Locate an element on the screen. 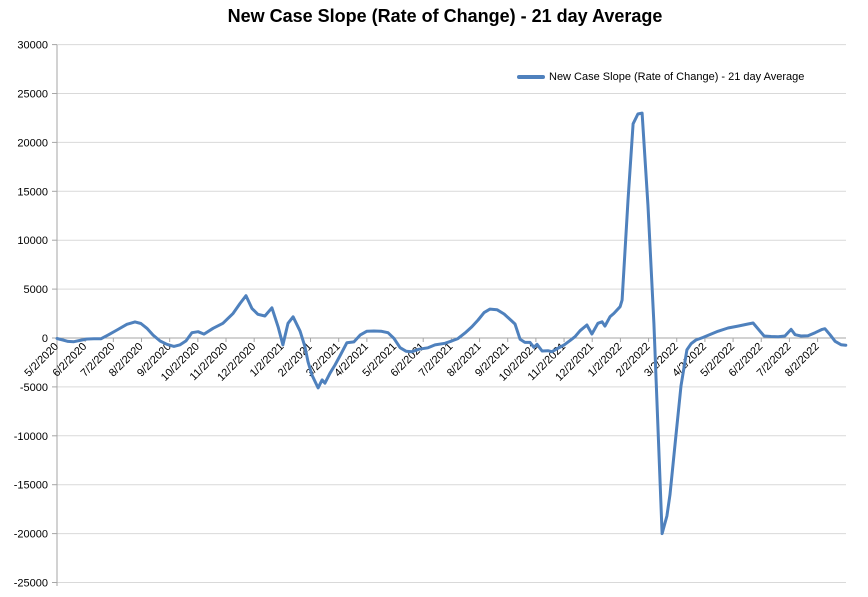 This screenshot has width=868, height=597. y-axis-label: -5000 is located at coordinates (34, 388).